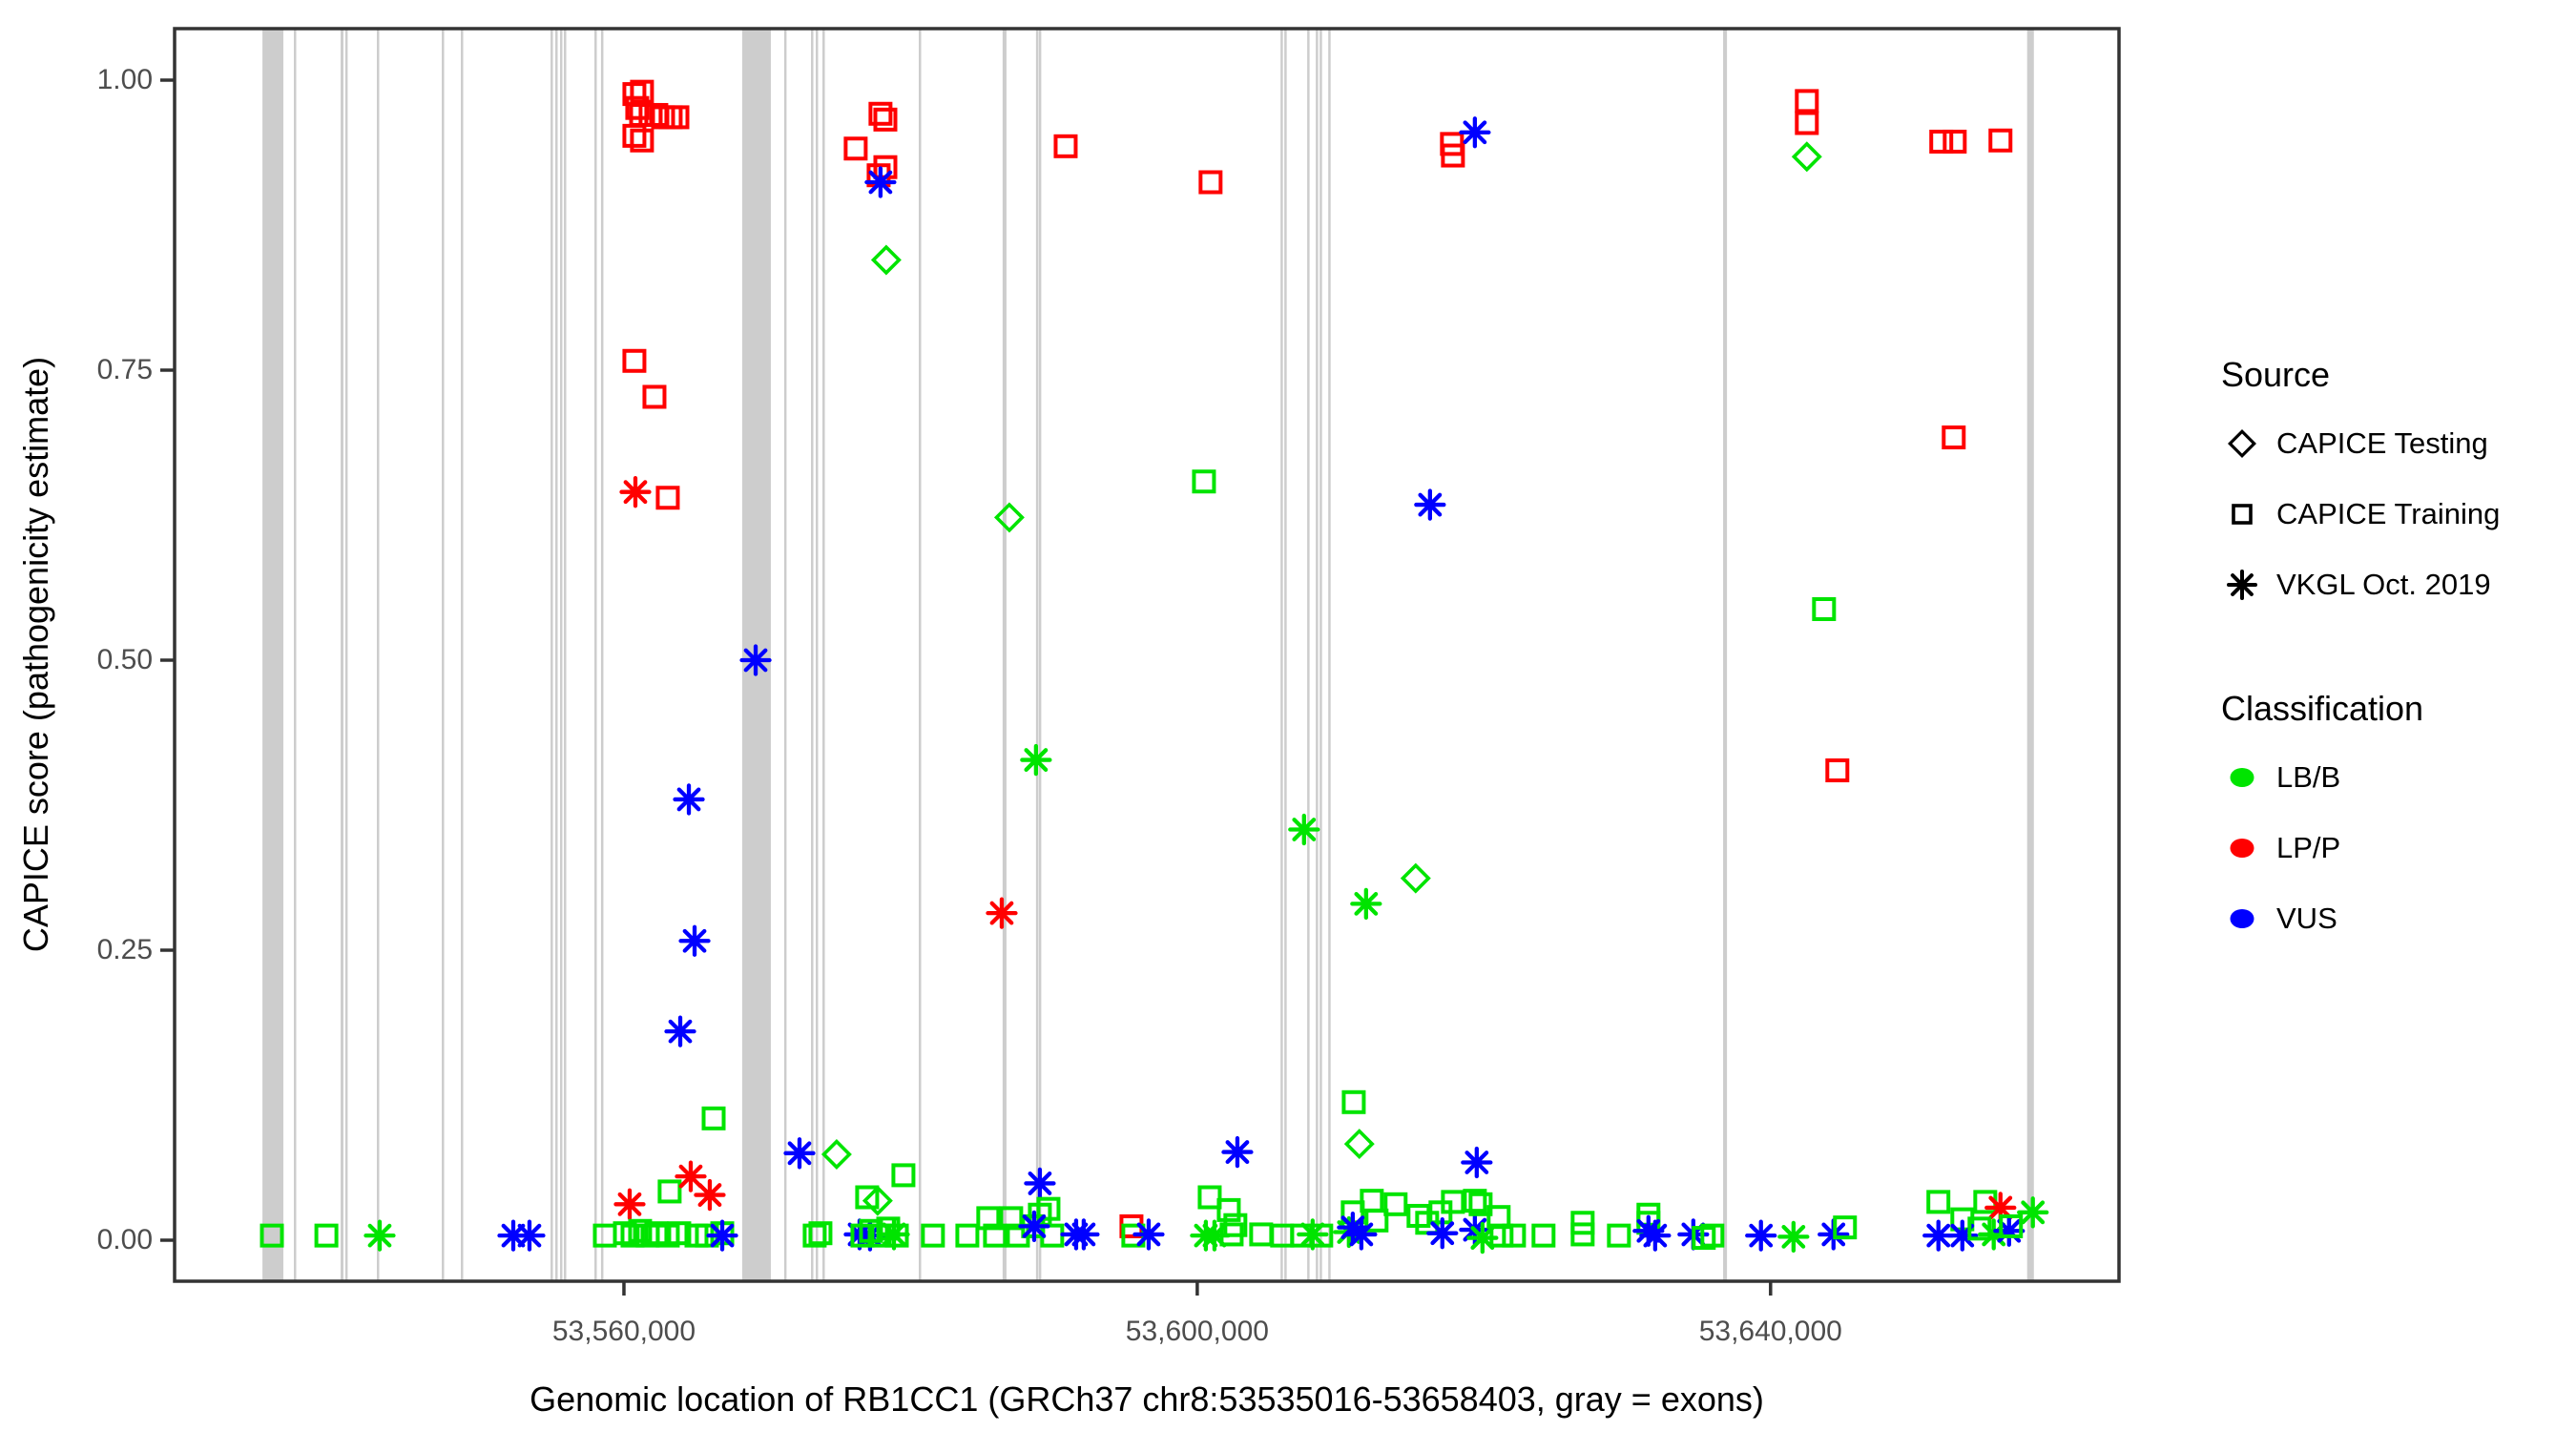 Image resolution: width=2576 pixels, height=1431 pixels. Describe the element at coordinates (124, 949) in the screenshot. I see `y-tick-label: 0.25` at that location.